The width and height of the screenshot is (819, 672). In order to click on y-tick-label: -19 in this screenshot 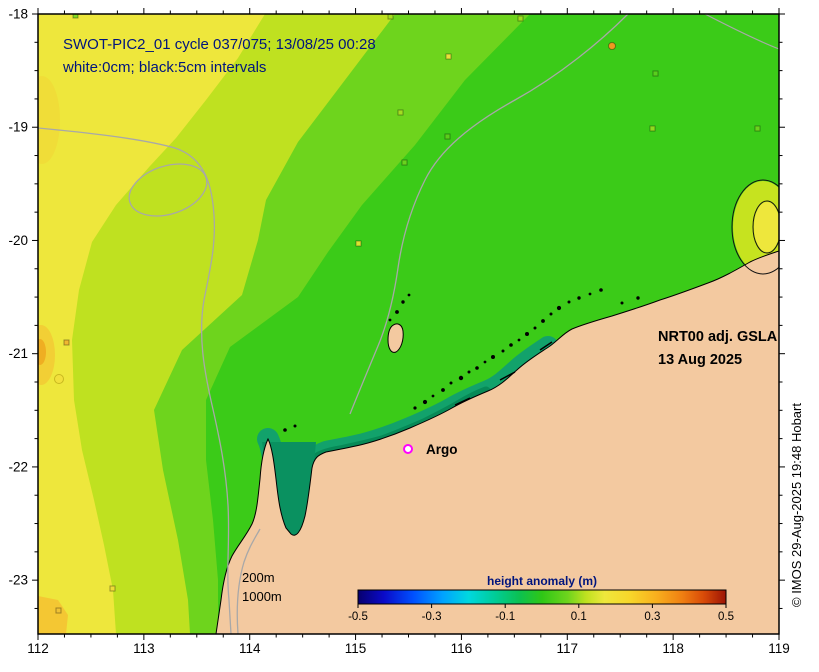, I will do `click(18, 127)`.